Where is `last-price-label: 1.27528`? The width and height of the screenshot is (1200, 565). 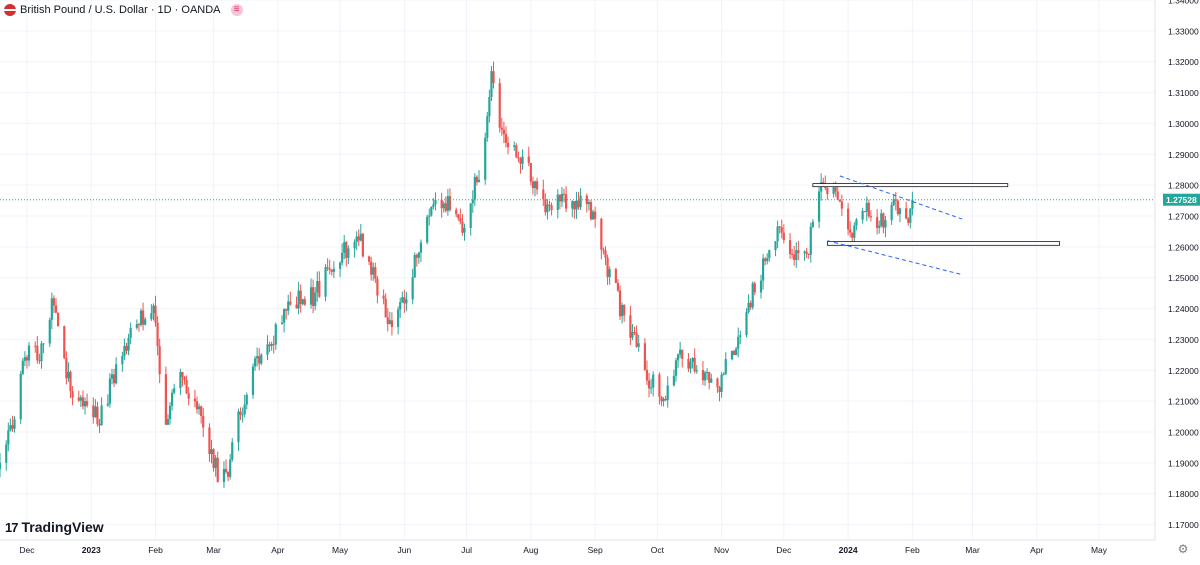
last-price-label: 1.27528 is located at coordinates (1181, 200).